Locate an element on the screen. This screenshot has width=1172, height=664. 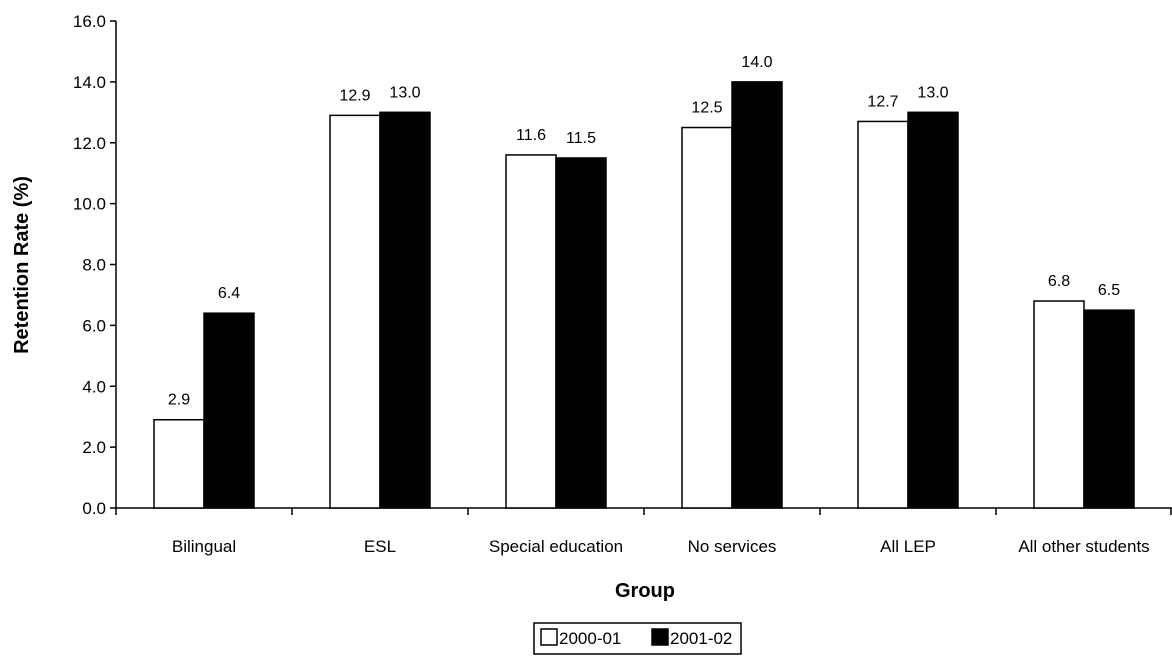
data-label: 11.5 is located at coordinates (581, 138).